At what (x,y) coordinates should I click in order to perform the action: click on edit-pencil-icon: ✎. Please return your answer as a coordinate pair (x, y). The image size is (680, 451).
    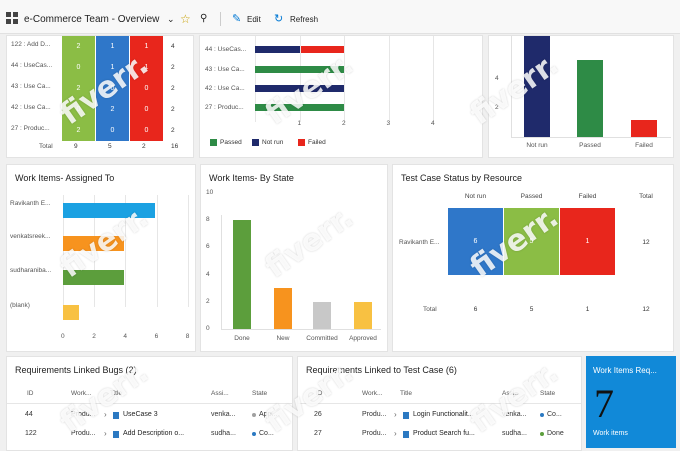
    Looking at the image, I should click on (237, 19).